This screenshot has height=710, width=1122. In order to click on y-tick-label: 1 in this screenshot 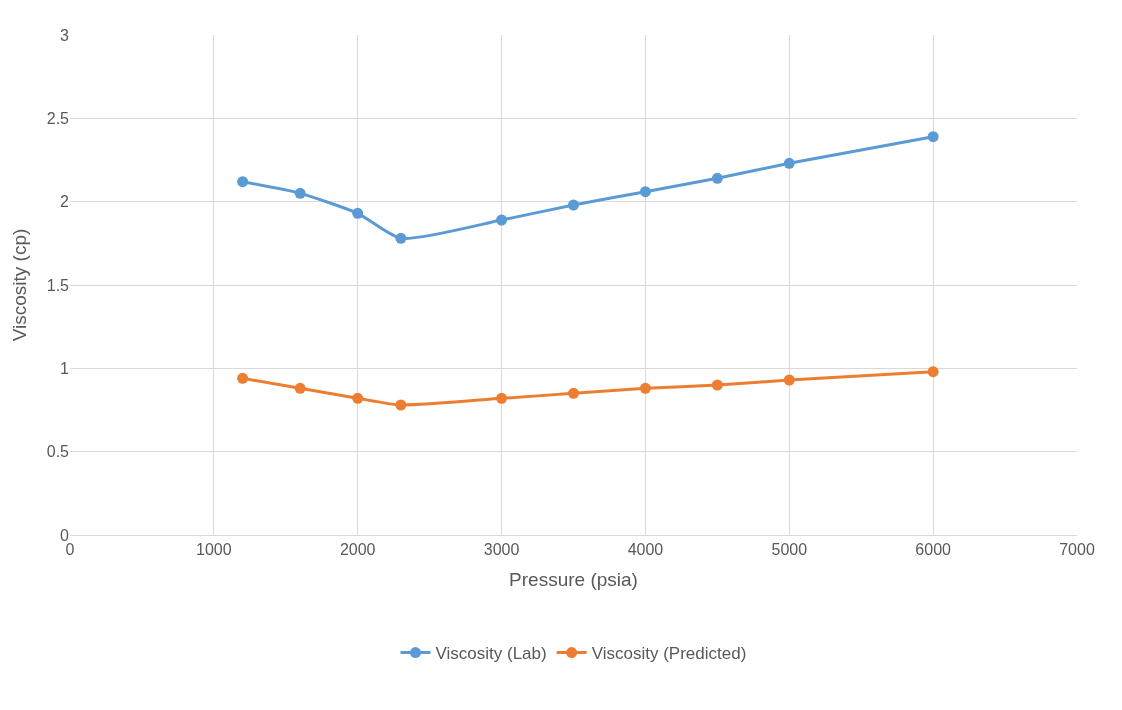, I will do `click(65, 368)`.